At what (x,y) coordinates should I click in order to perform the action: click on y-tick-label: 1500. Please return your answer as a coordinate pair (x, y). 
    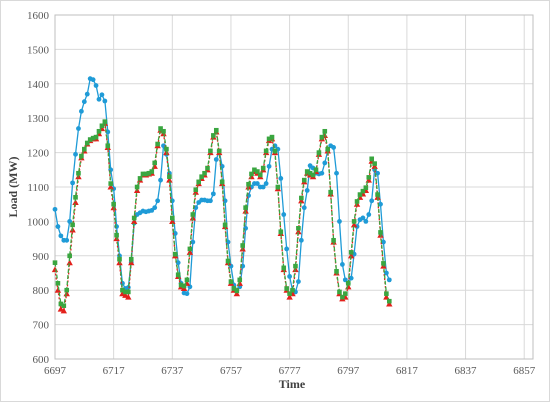
    Looking at the image, I should click on (38, 50).